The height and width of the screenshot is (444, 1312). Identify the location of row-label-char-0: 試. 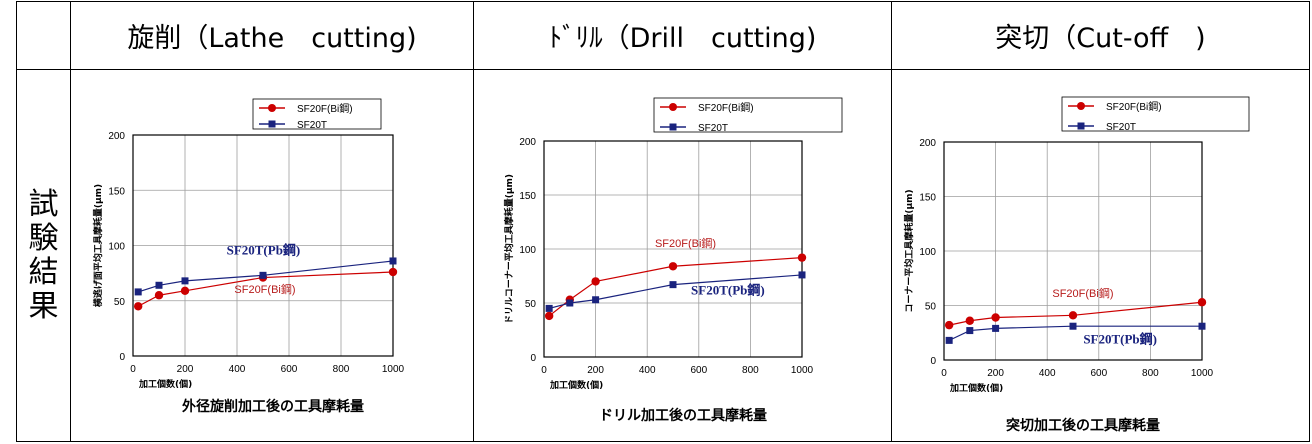
(43, 204).